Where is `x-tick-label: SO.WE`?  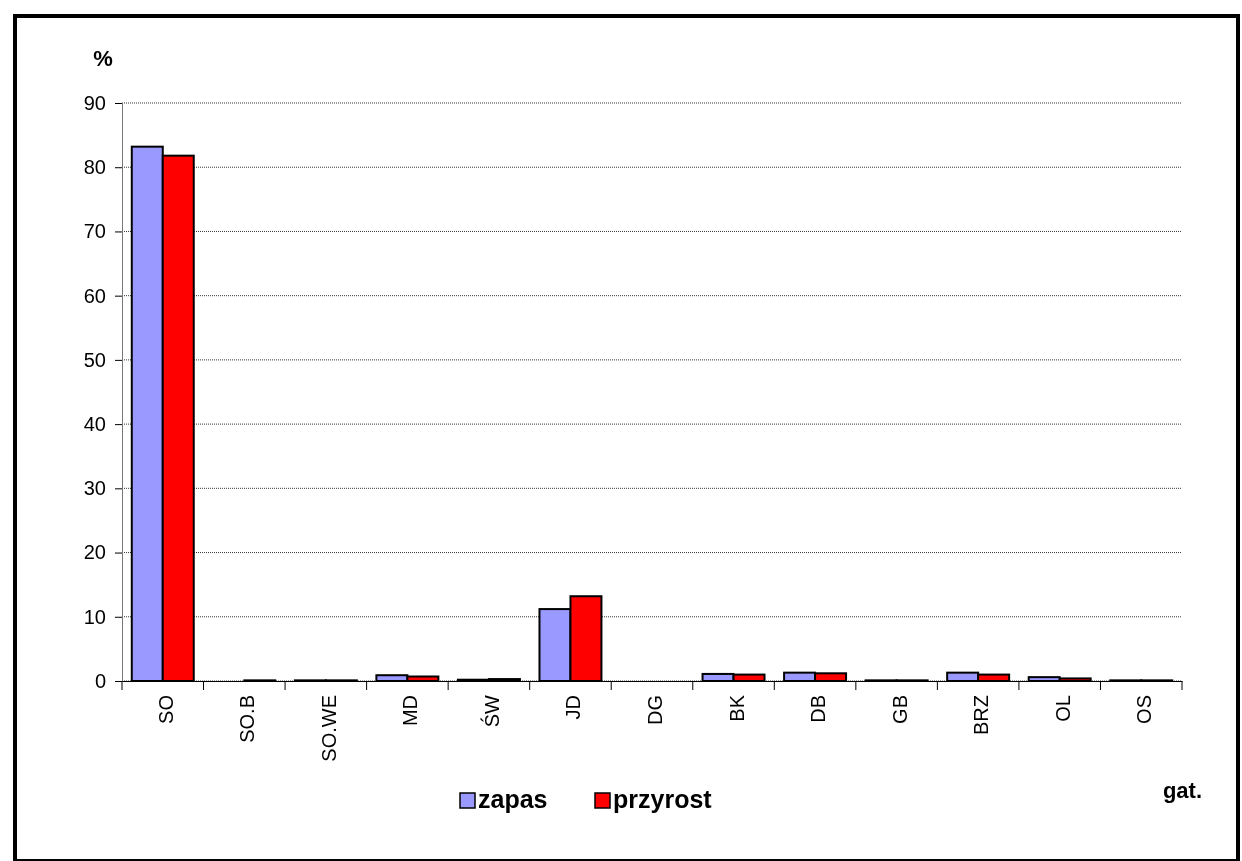 x-tick-label: SO.WE is located at coordinates (328, 728).